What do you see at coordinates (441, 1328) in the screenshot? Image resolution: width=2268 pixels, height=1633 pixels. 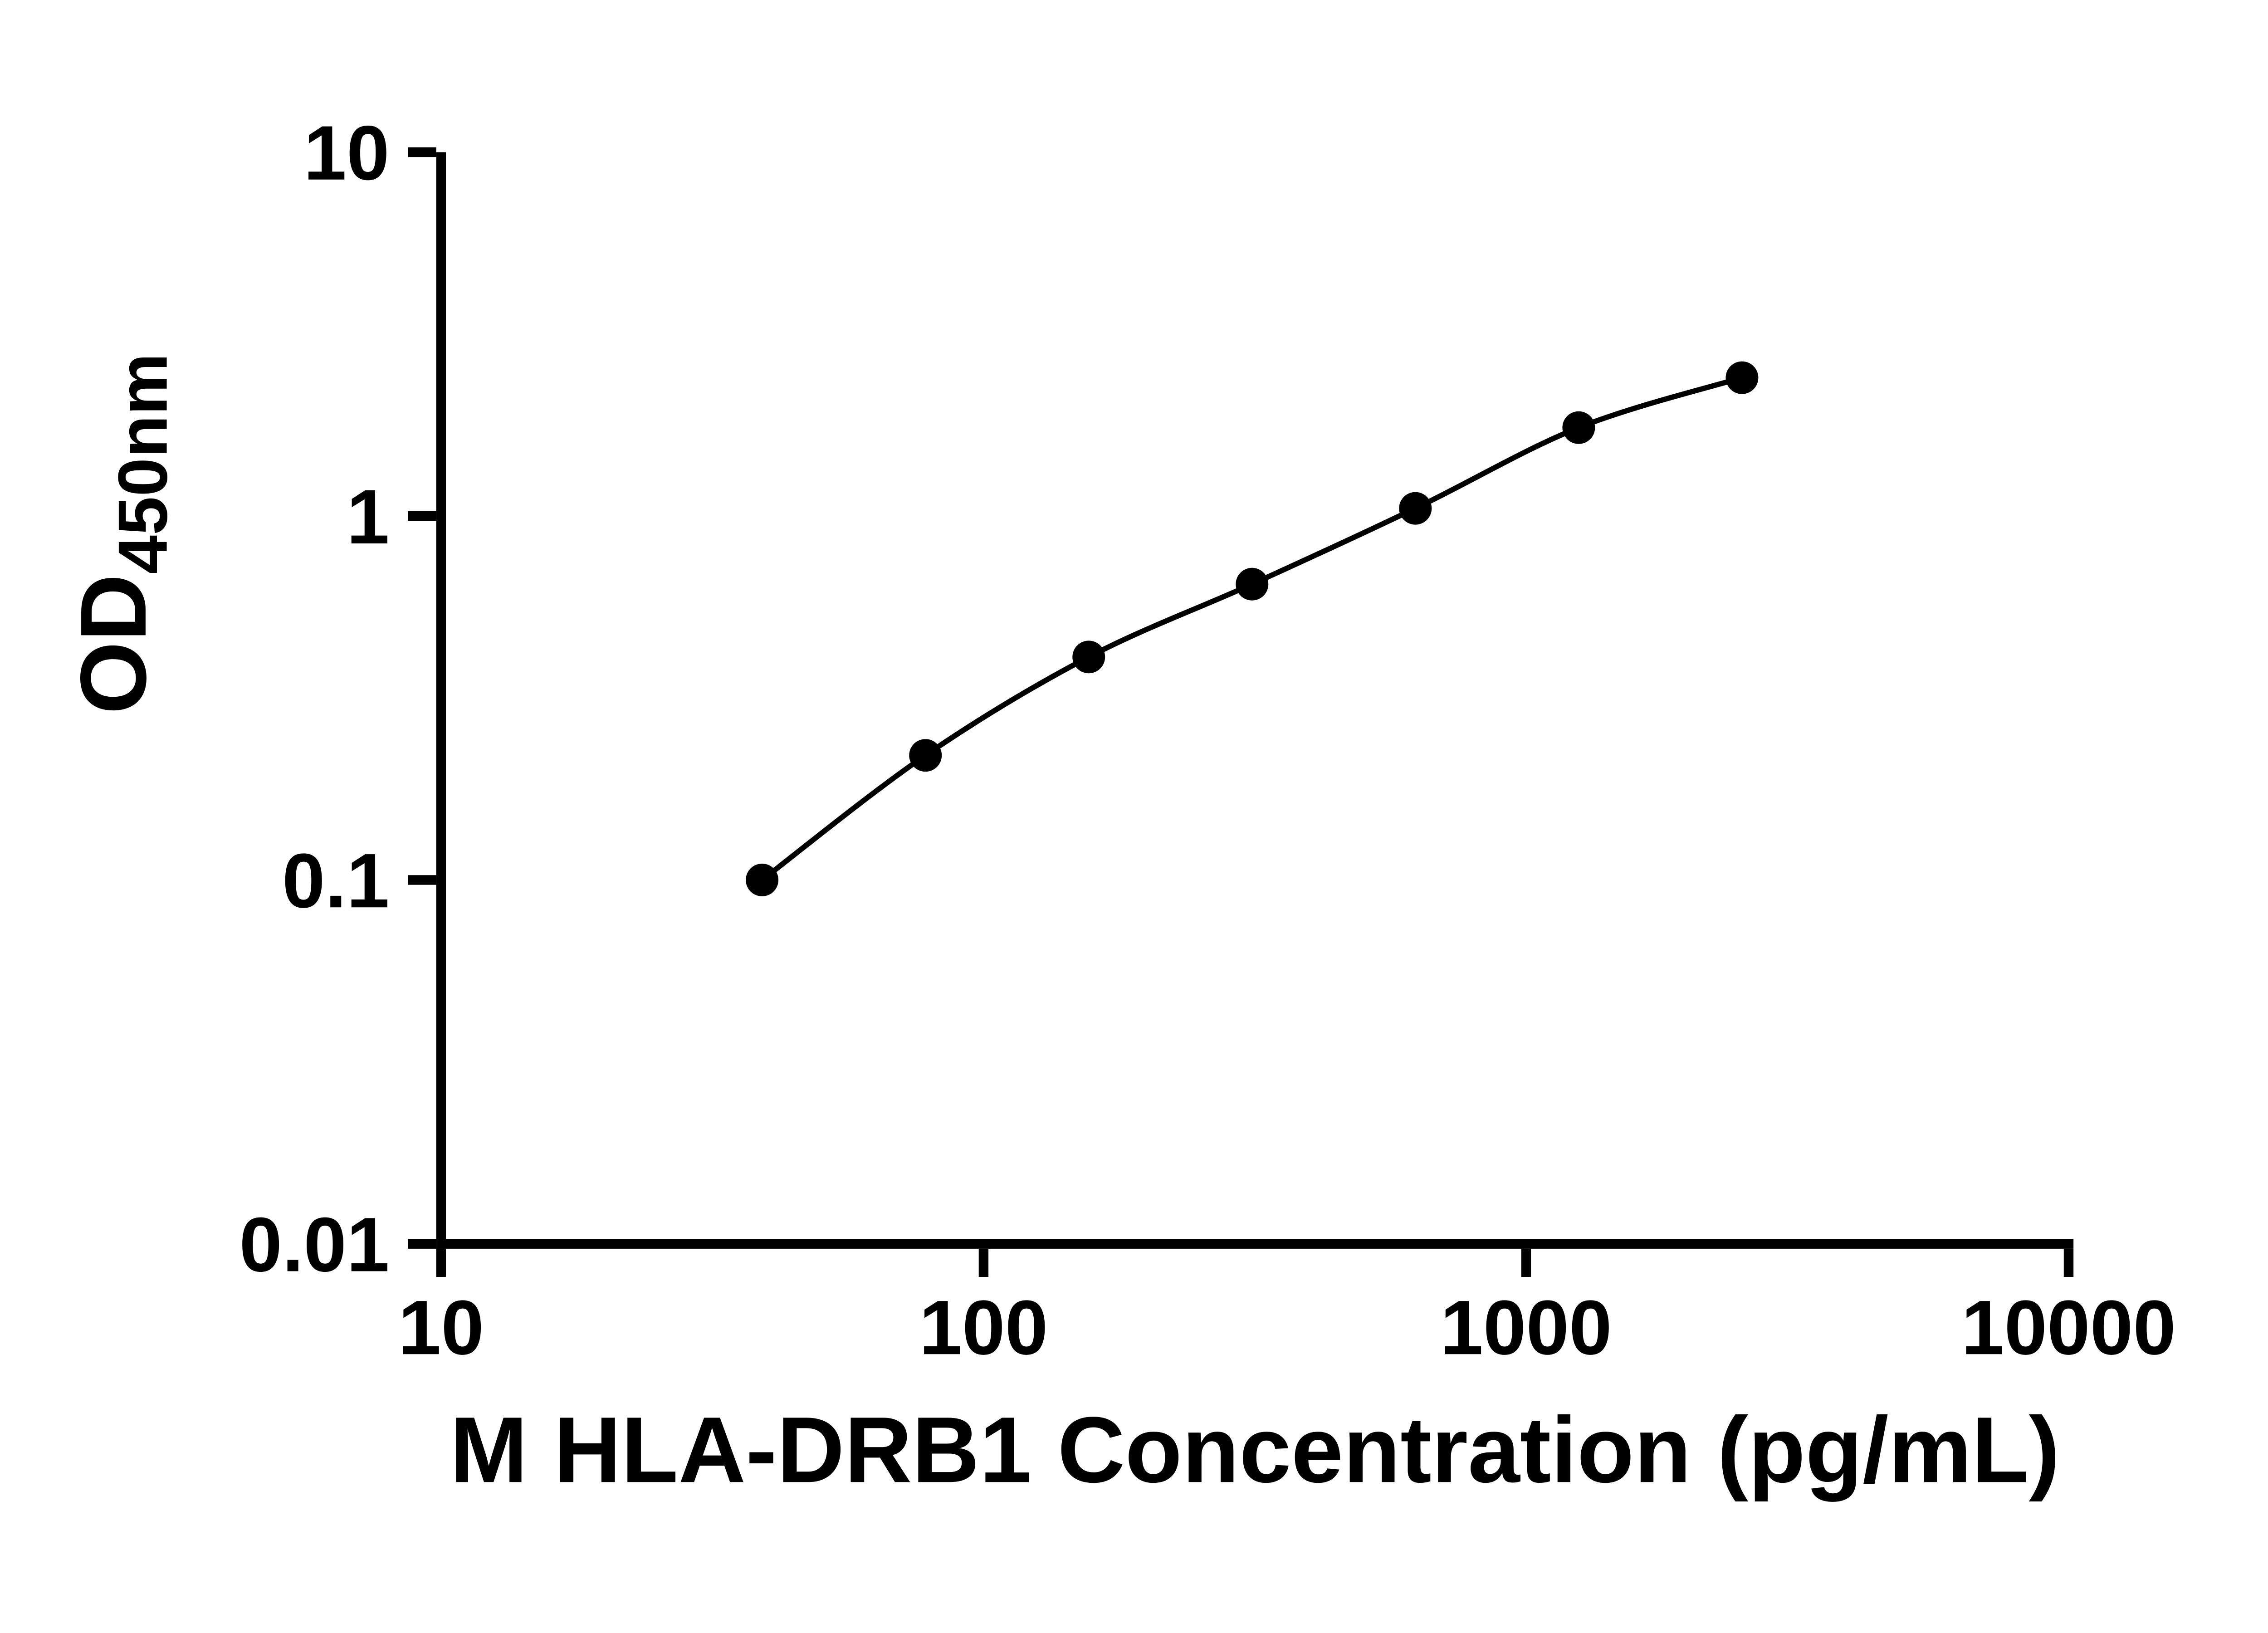 I see `x-tick-label: 10` at bounding box center [441, 1328].